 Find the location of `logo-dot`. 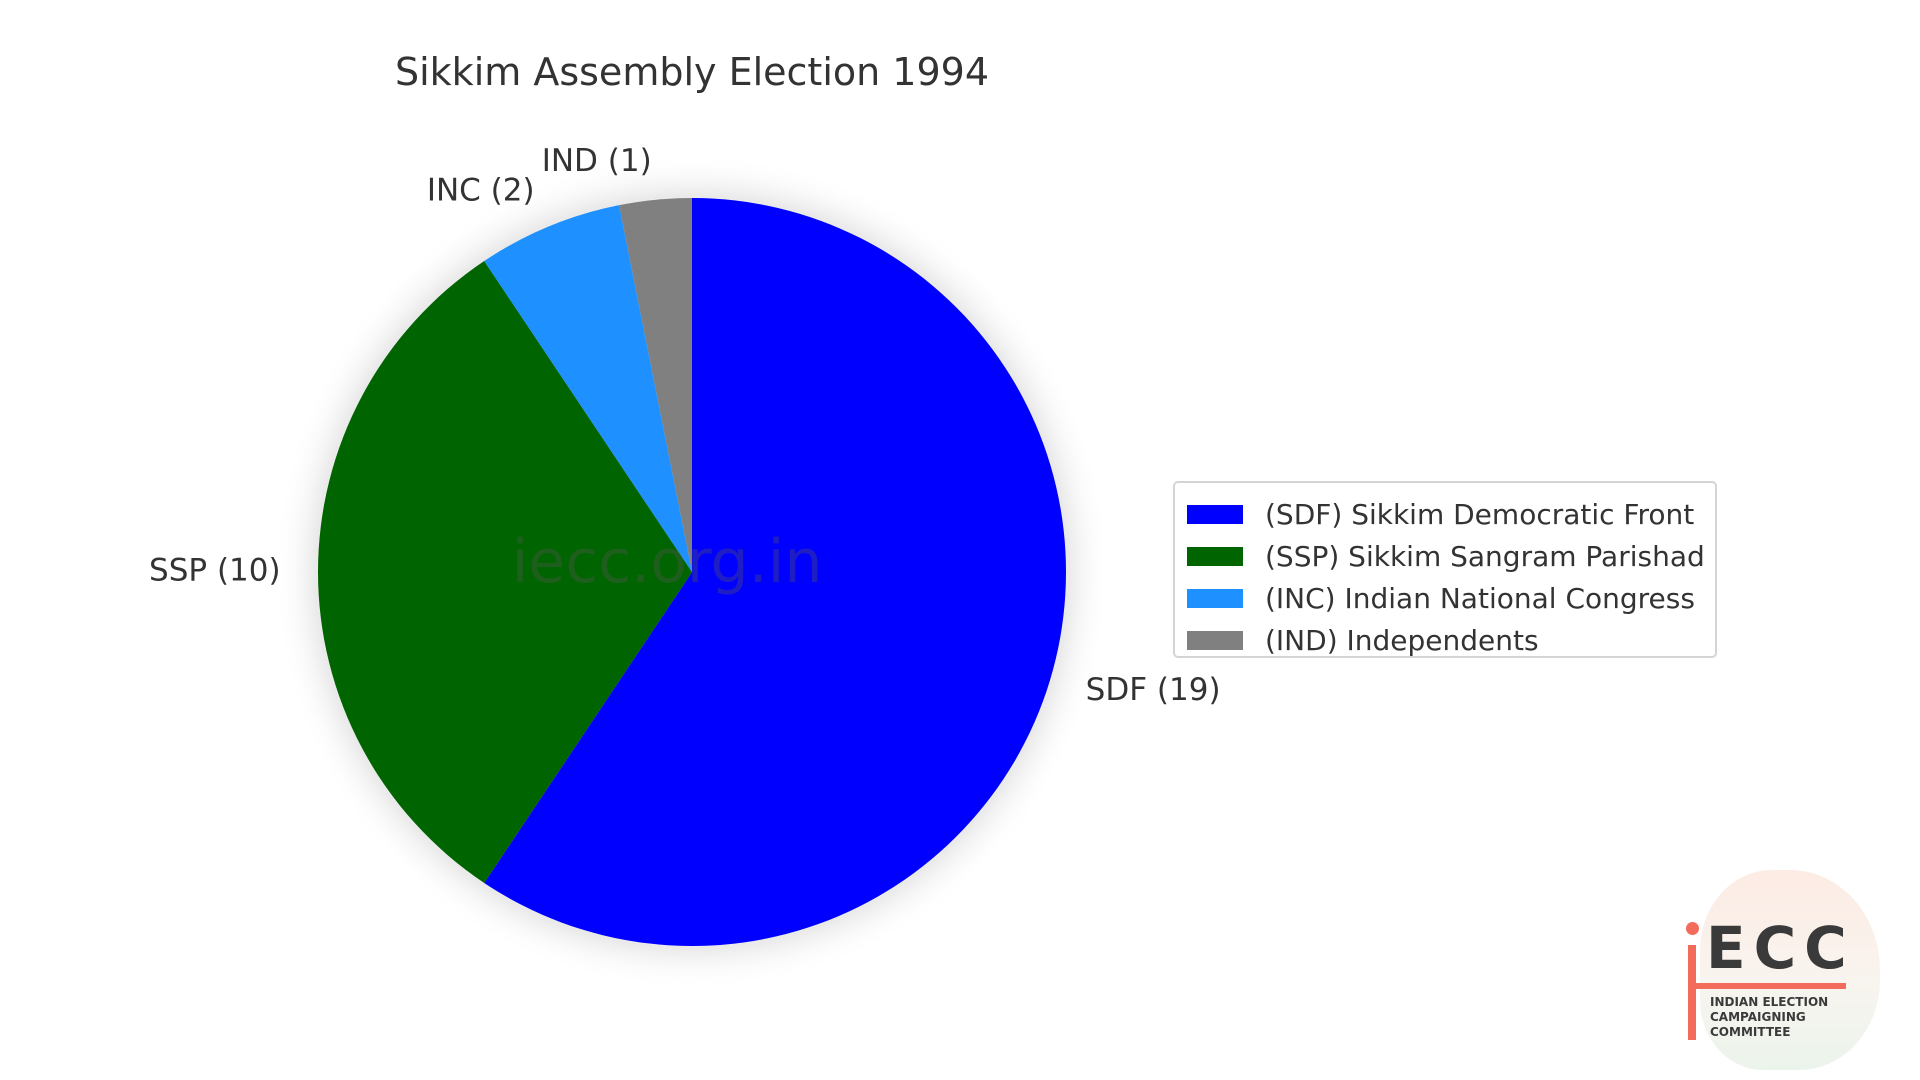

logo-dot is located at coordinates (1692, 928).